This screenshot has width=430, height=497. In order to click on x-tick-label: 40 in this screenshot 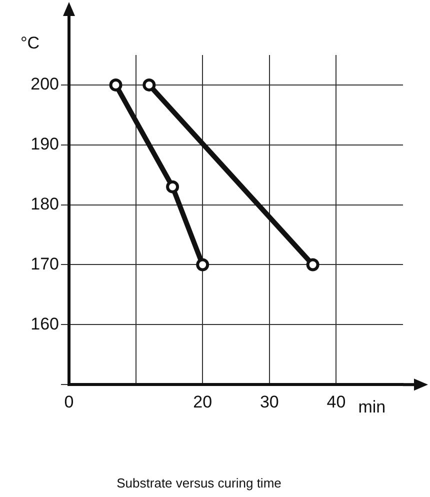, I will do `click(336, 402)`.